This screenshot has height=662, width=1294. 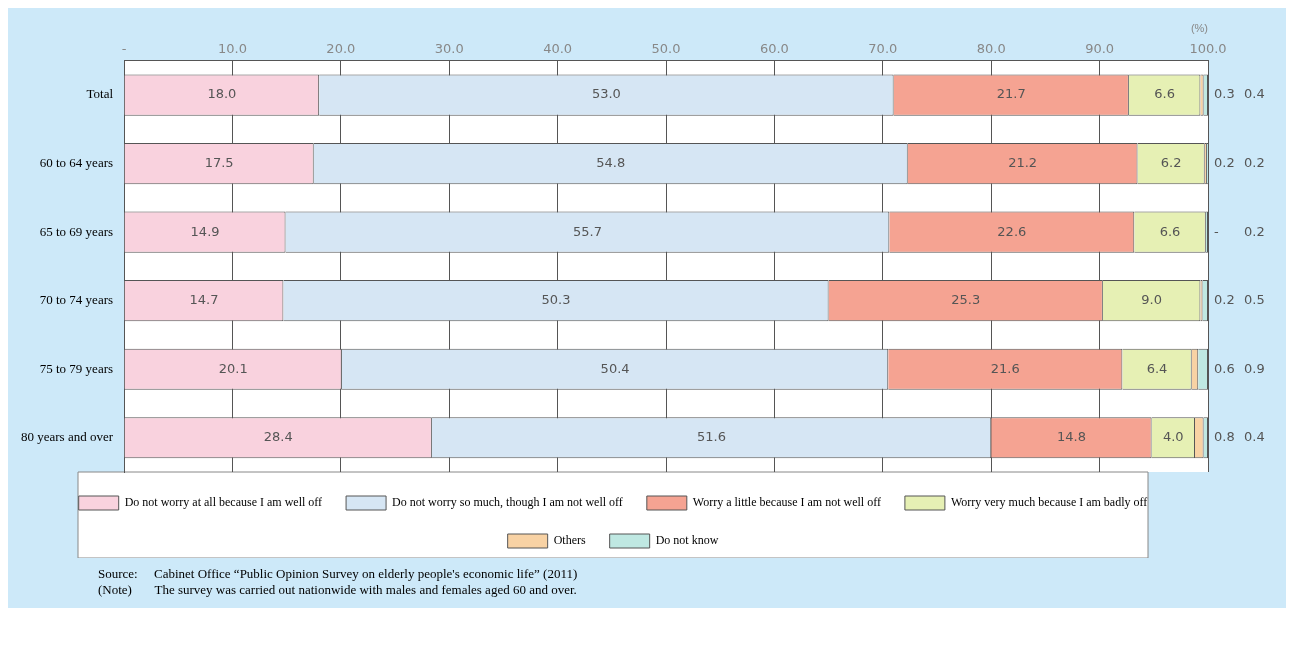 I want to click on legend-label: Worry very much because I am badly off, so click(x=1049, y=502).